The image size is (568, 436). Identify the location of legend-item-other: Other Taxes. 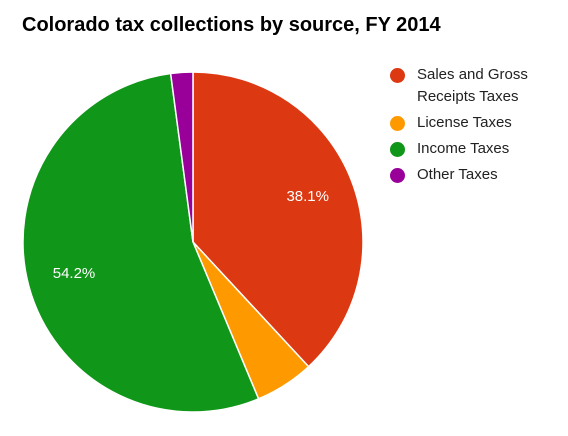
(477, 176).